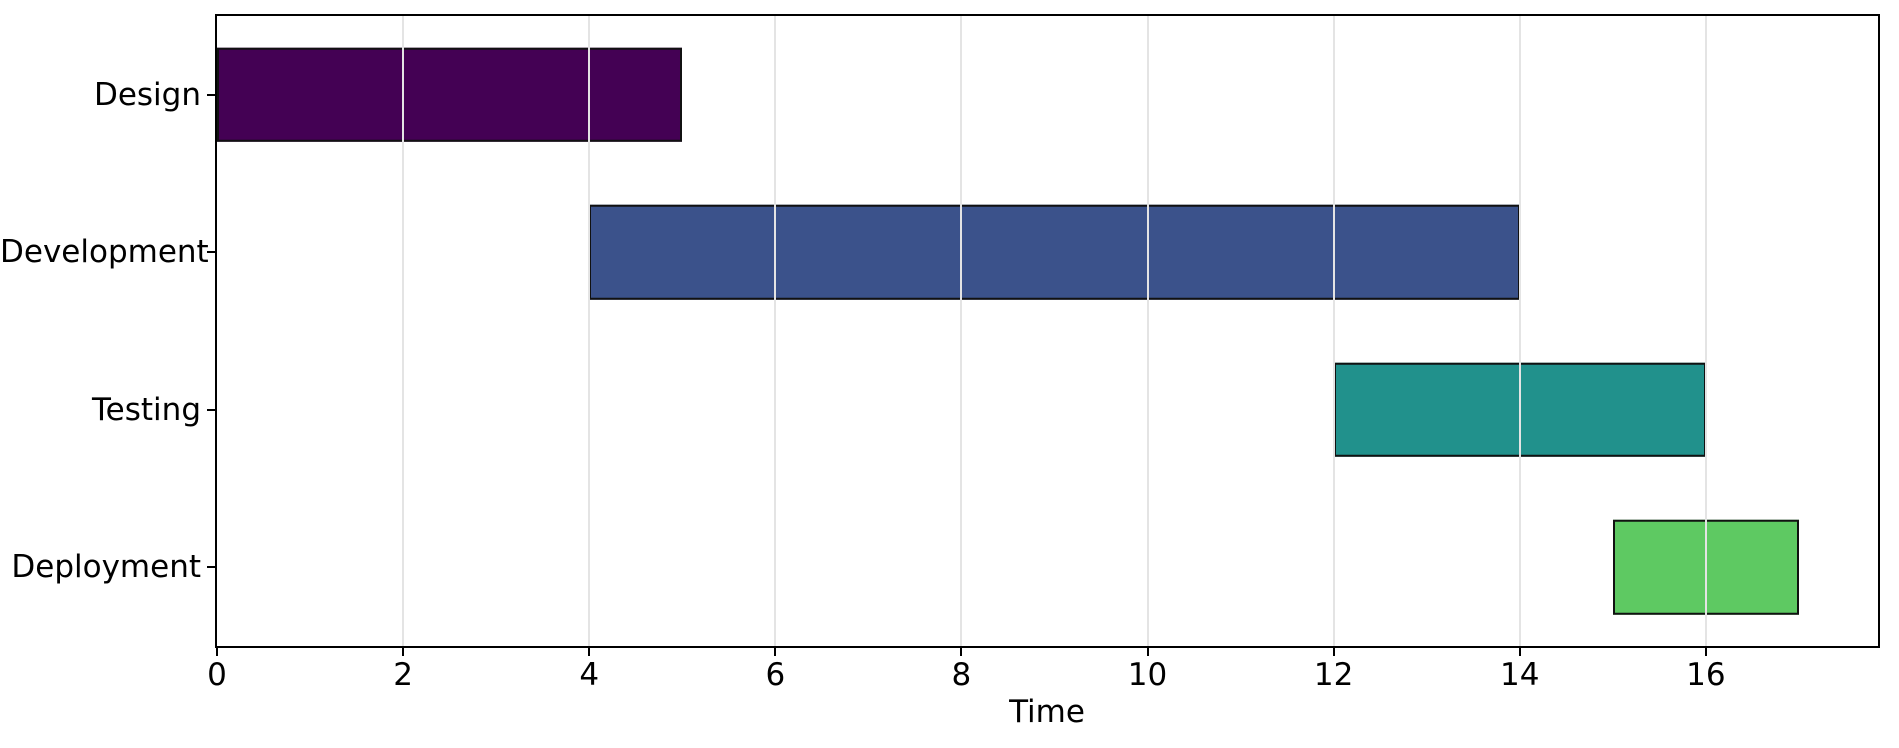  I want to click on y-tick-testing, so click(211, 409).